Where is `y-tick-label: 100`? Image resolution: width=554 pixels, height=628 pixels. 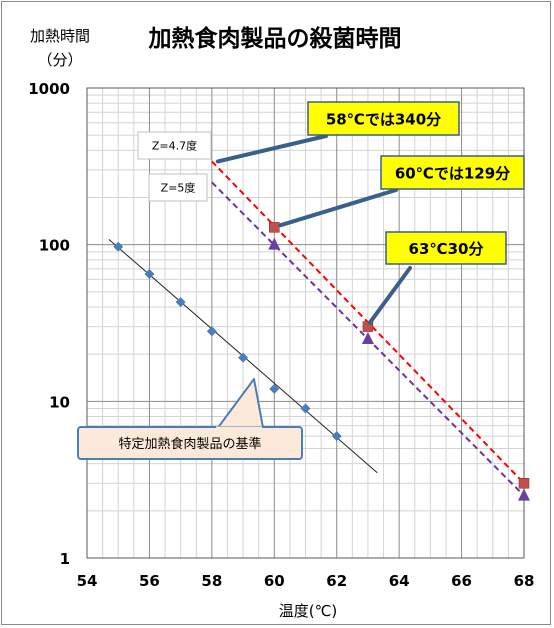 y-tick-label: 100 is located at coordinates (54, 246).